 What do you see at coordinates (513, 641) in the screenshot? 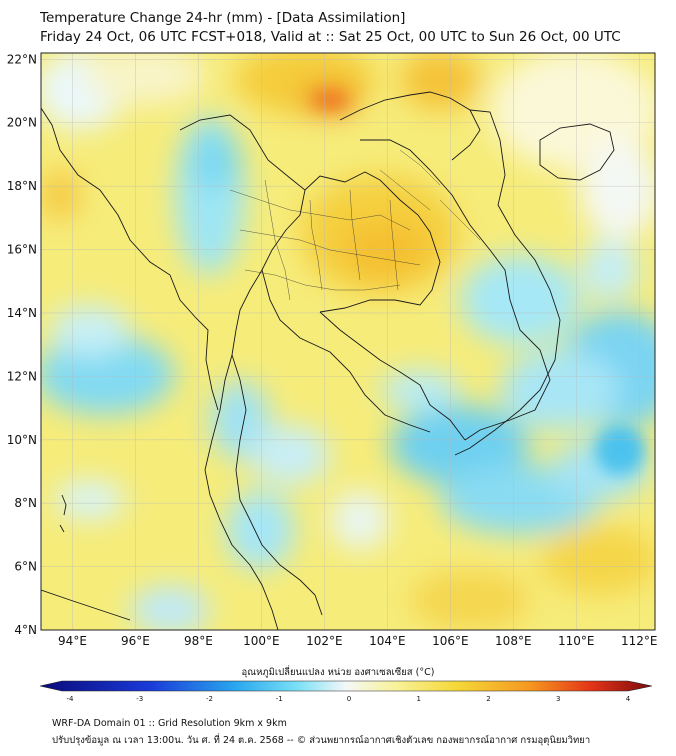
I see `longitude-tick-label: 108°E` at bounding box center [513, 641].